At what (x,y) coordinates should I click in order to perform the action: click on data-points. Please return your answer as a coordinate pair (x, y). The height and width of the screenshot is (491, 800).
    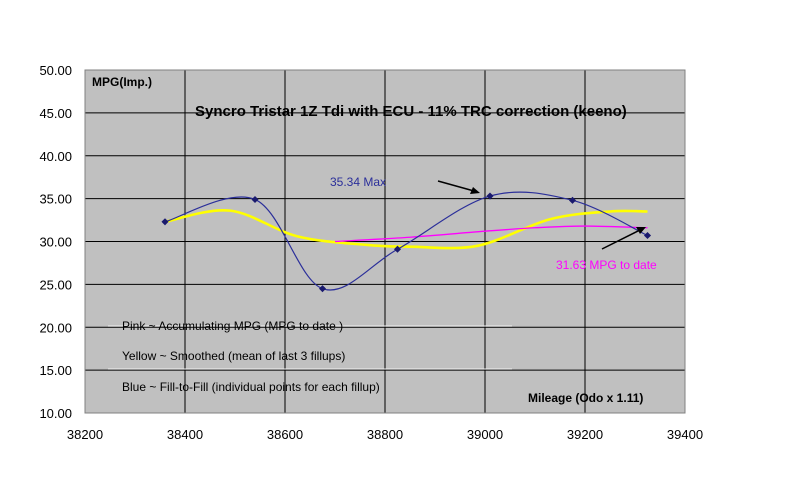
    Looking at the image, I should click on (406, 242).